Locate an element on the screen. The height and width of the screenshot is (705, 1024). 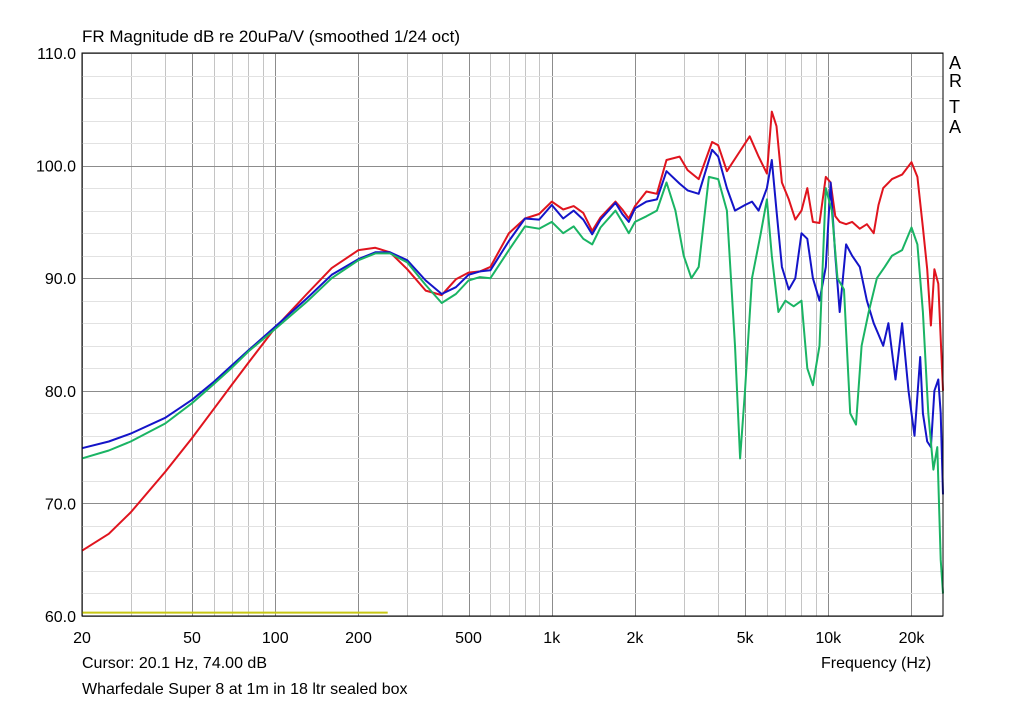
x-axis-label: Frequency (Hz) is located at coordinates (876, 663).